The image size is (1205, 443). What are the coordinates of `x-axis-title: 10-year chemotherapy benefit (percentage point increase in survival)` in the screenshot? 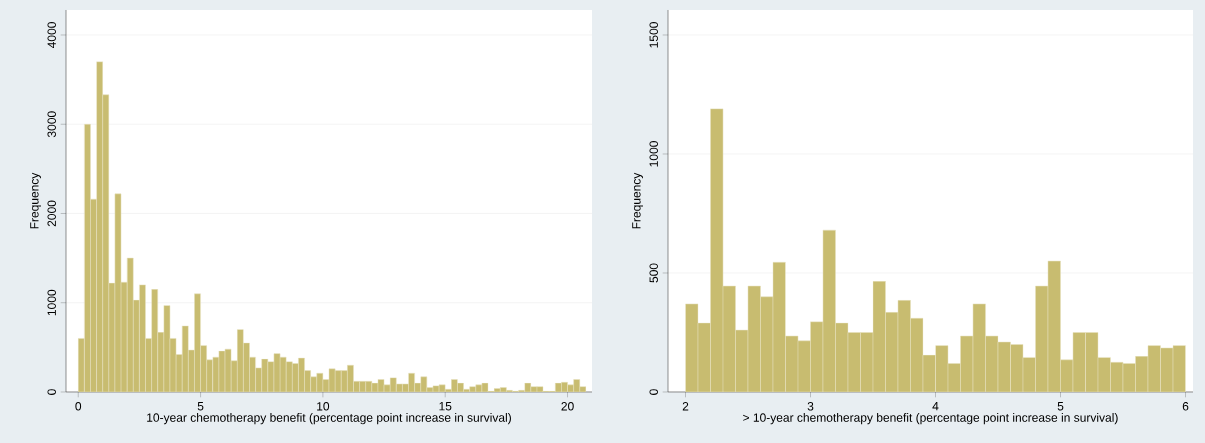 It's located at (329, 419).